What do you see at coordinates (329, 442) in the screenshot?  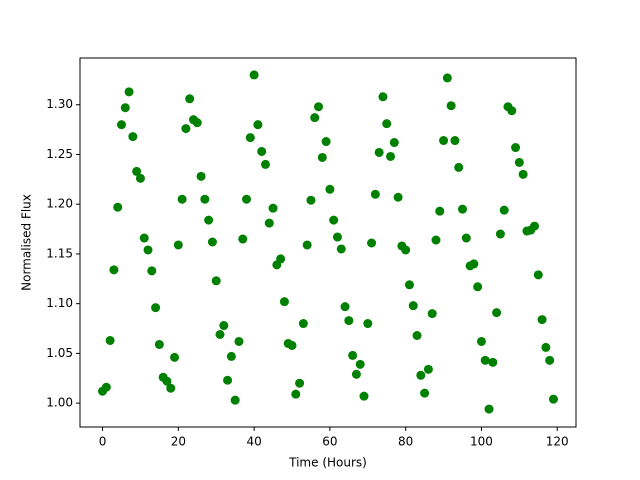 I see `x-tick-label: 60` at bounding box center [329, 442].